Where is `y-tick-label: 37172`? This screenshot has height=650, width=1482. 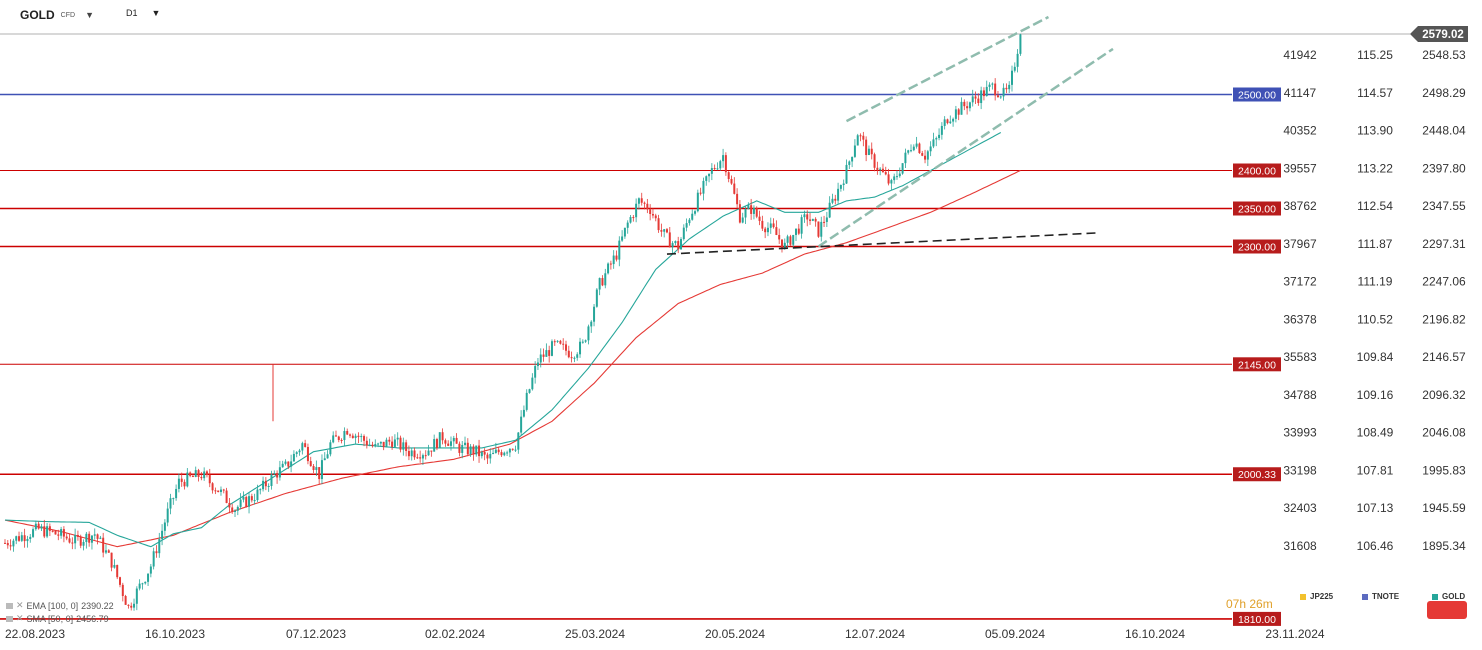
y-tick-label: 37172 is located at coordinates (1300, 282).